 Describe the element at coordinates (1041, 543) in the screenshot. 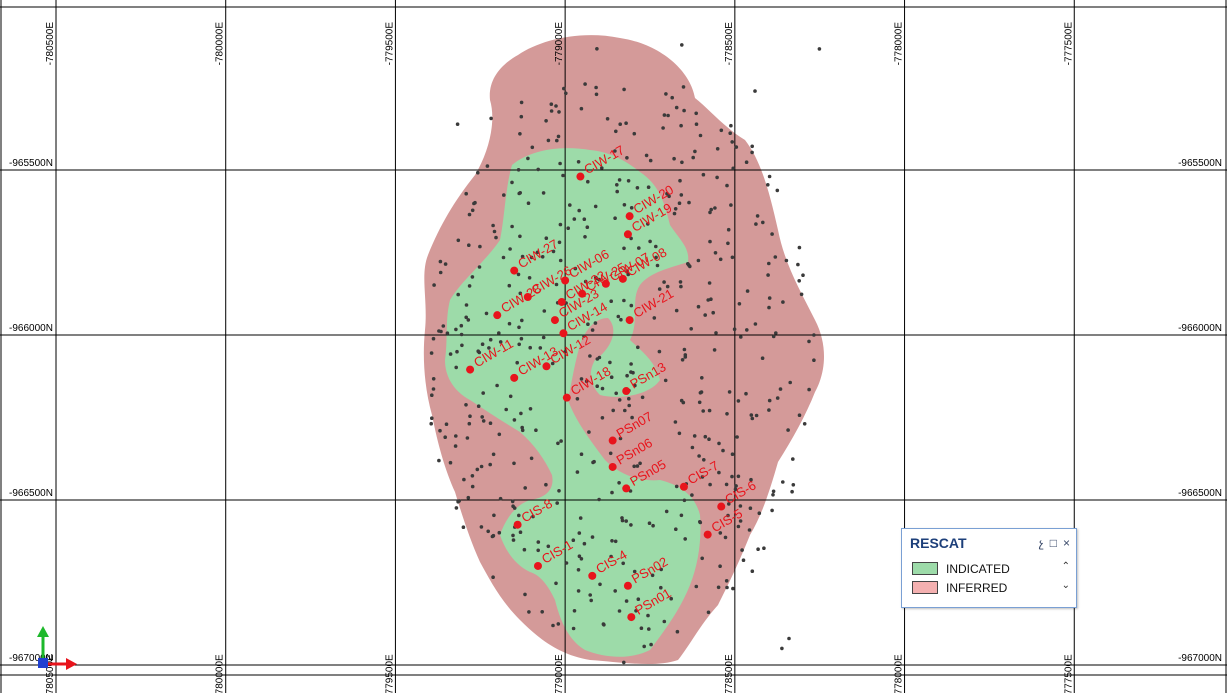

I see `pin-icon: չ` at that location.